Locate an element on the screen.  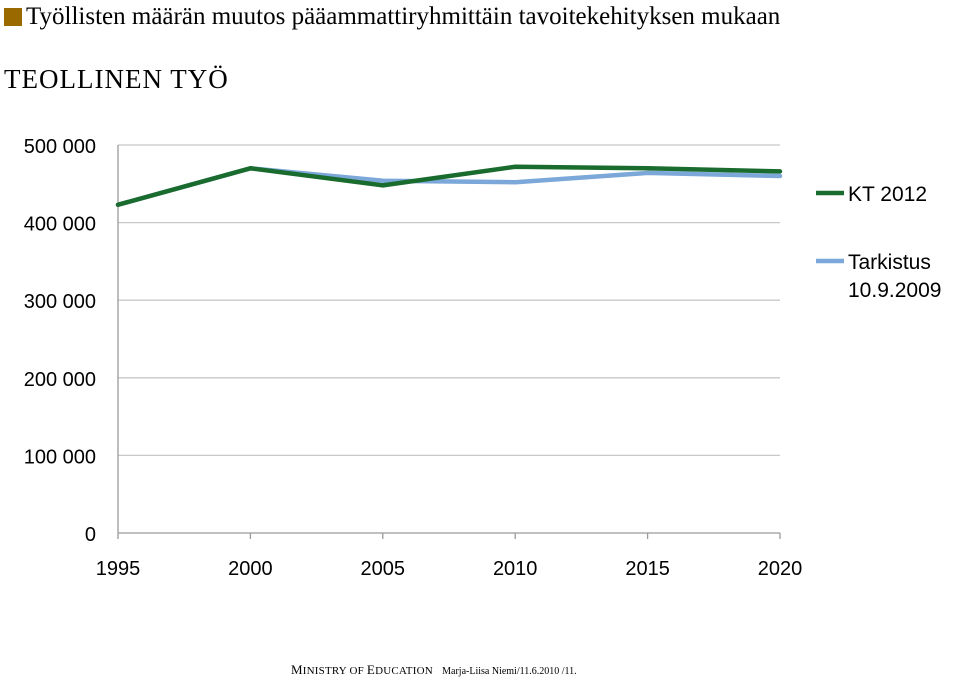
x-tick-label: 2000 is located at coordinates (250, 569).